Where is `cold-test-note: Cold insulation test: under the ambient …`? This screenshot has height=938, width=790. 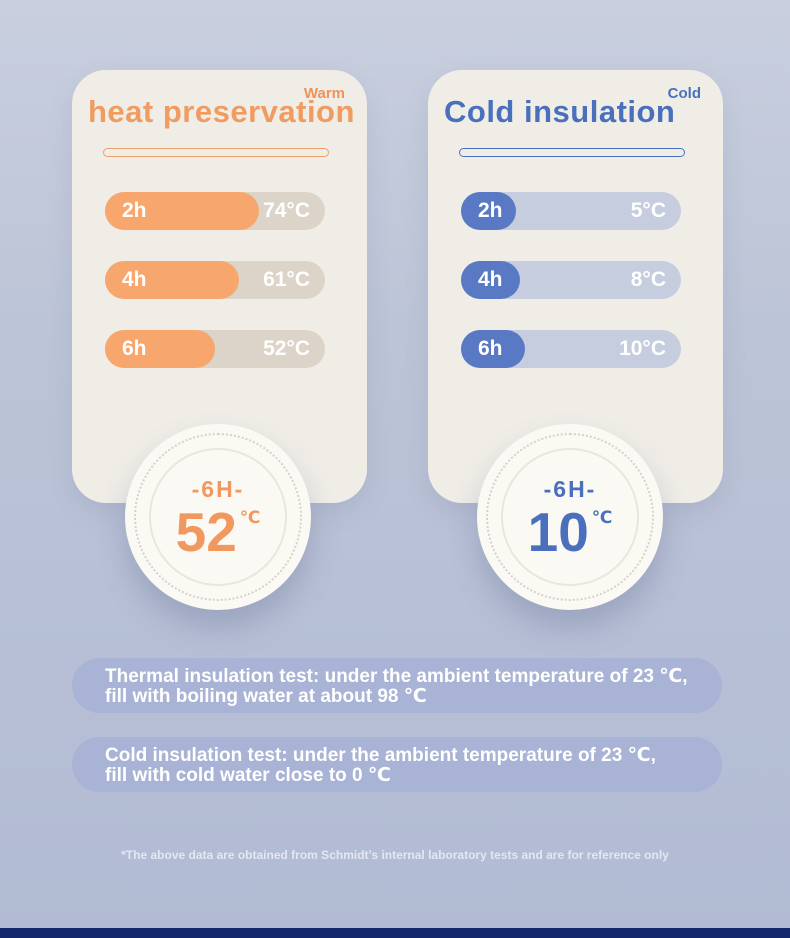
cold-test-note: Cold insulation test: under the ambient … is located at coordinates (397, 764).